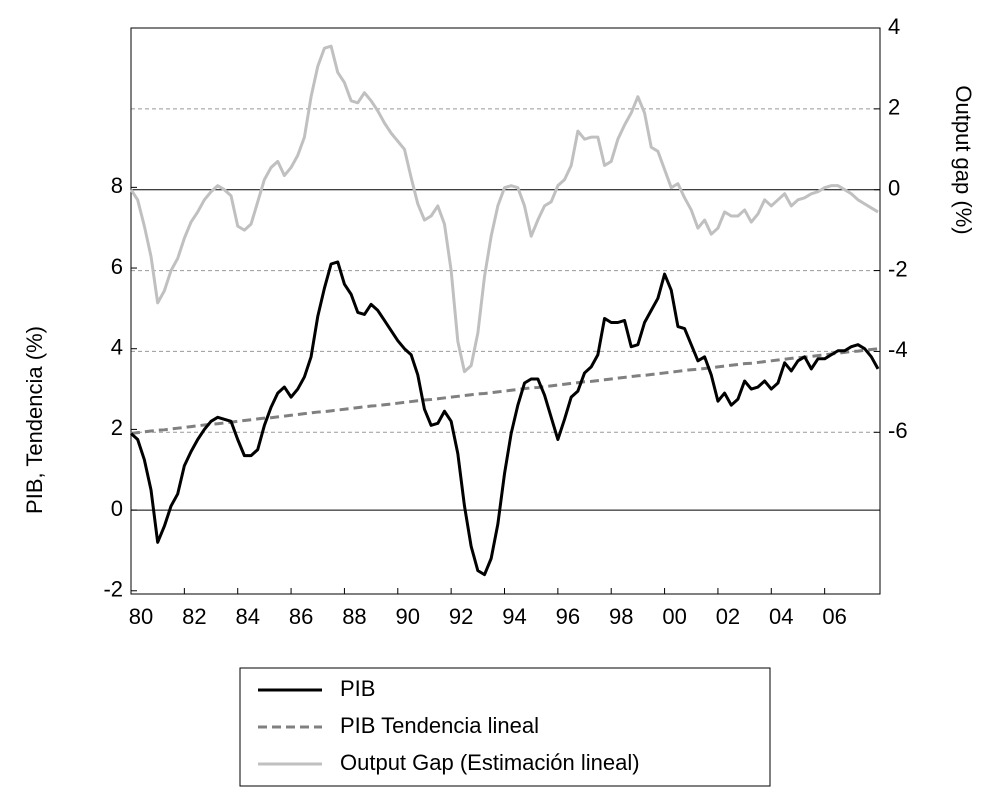 The image size is (991, 787). Describe the element at coordinates (117, 508) in the screenshot. I see `y-tick-label: 0` at that location.